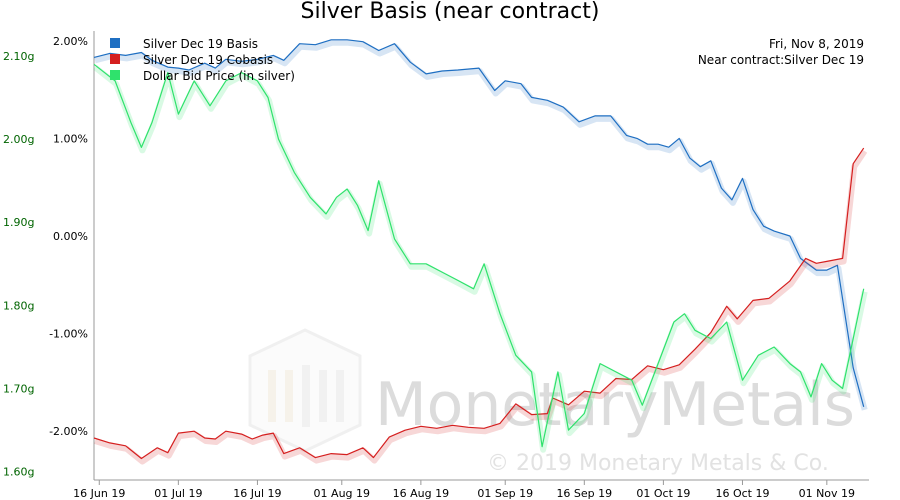 Image resolution: width=900 pixels, height=500 pixels. What do you see at coordinates (70, 138) in the screenshot?
I see `left-tick-label: 1.00%` at bounding box center [70, 138].